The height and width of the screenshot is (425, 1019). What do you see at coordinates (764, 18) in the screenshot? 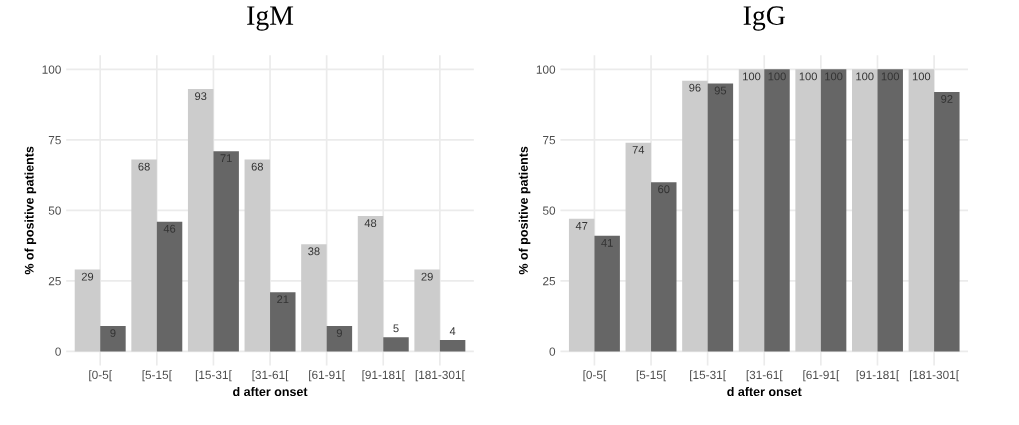
I see `chart-title: IgG` at bounding box center [764, 18].